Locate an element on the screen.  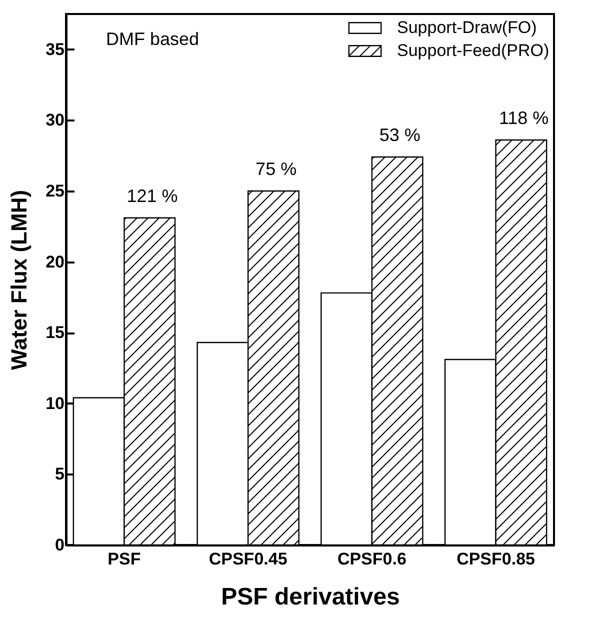
legend-label: Support-Draw(FO) is located at coordinates (467, 27).